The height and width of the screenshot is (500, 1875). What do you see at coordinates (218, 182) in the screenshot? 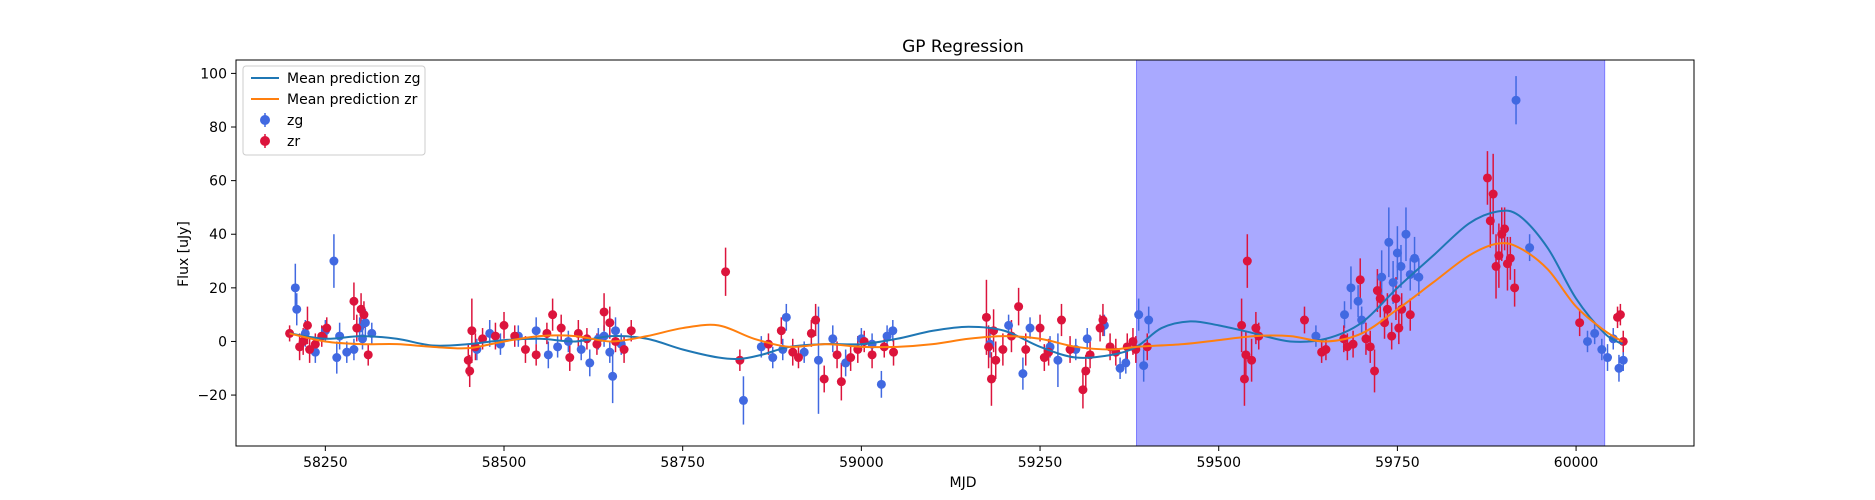
I see `y-tick-label: 60` at bounding box center [218, 182].